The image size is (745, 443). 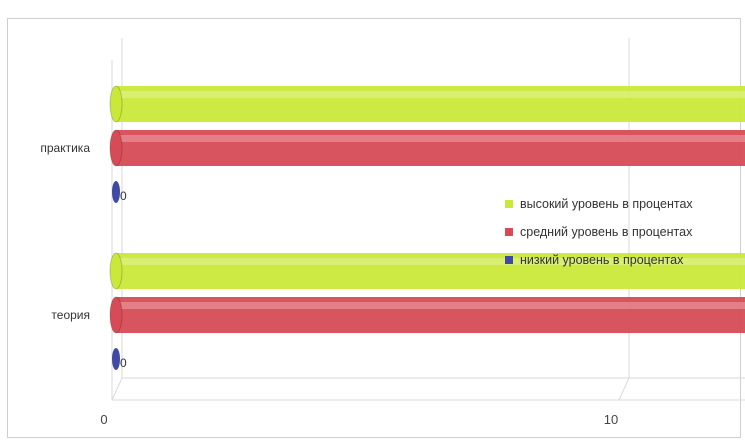 What do you see at coordinates (427, 271) in the screenshot?
I see `bar-high-theory` at bounding box center [427, 271].